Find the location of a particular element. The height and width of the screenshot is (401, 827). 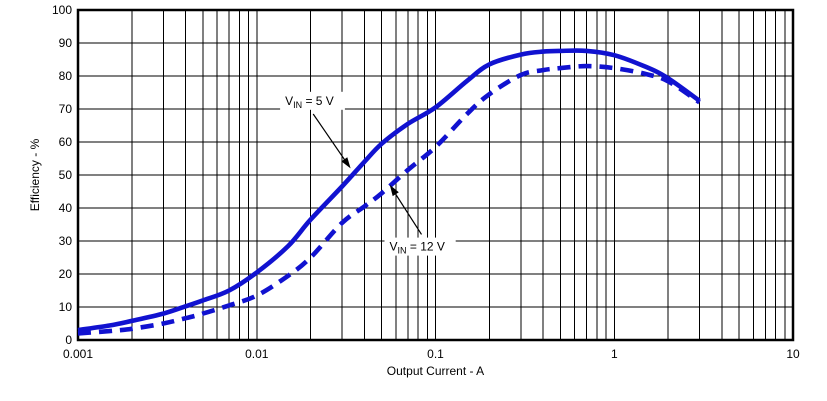

x-tick-label: 1 is located at coordinates (614, 354).